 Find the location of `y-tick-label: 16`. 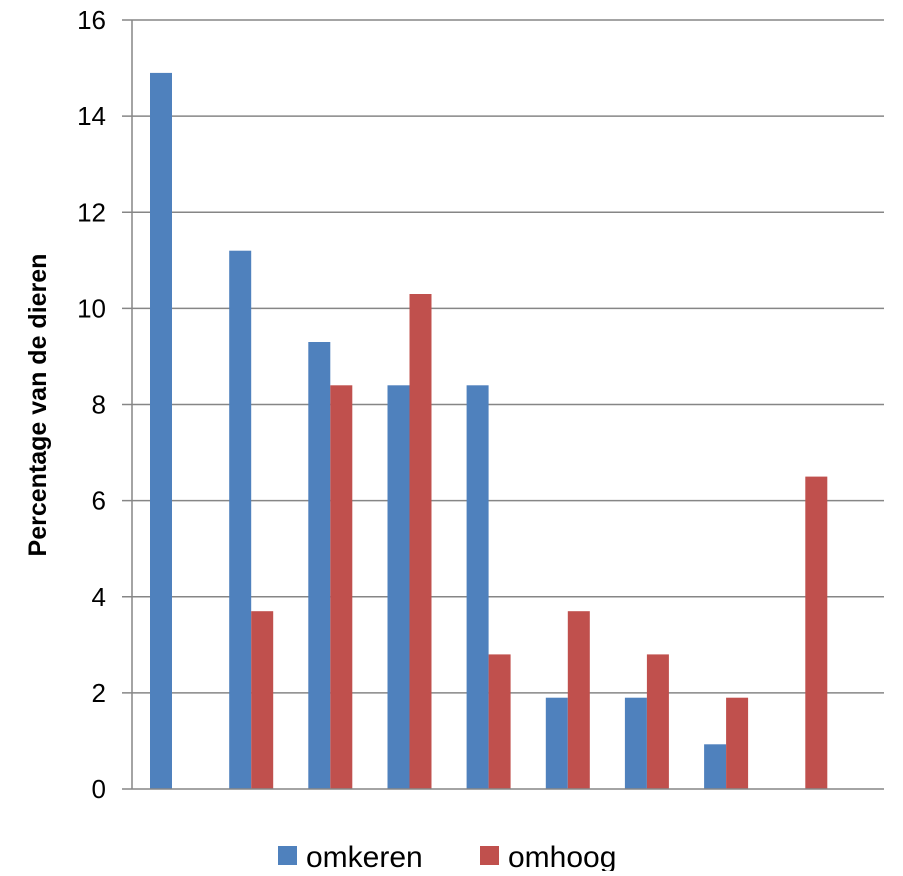

y-tick-label: 16 is located at coordinates (91, 20).